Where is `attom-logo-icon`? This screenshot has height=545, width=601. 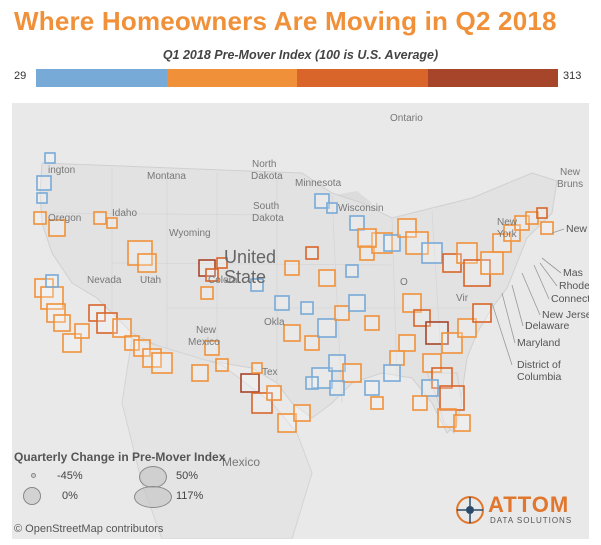 attom-logo-icon is located at coordinates (470, 510).